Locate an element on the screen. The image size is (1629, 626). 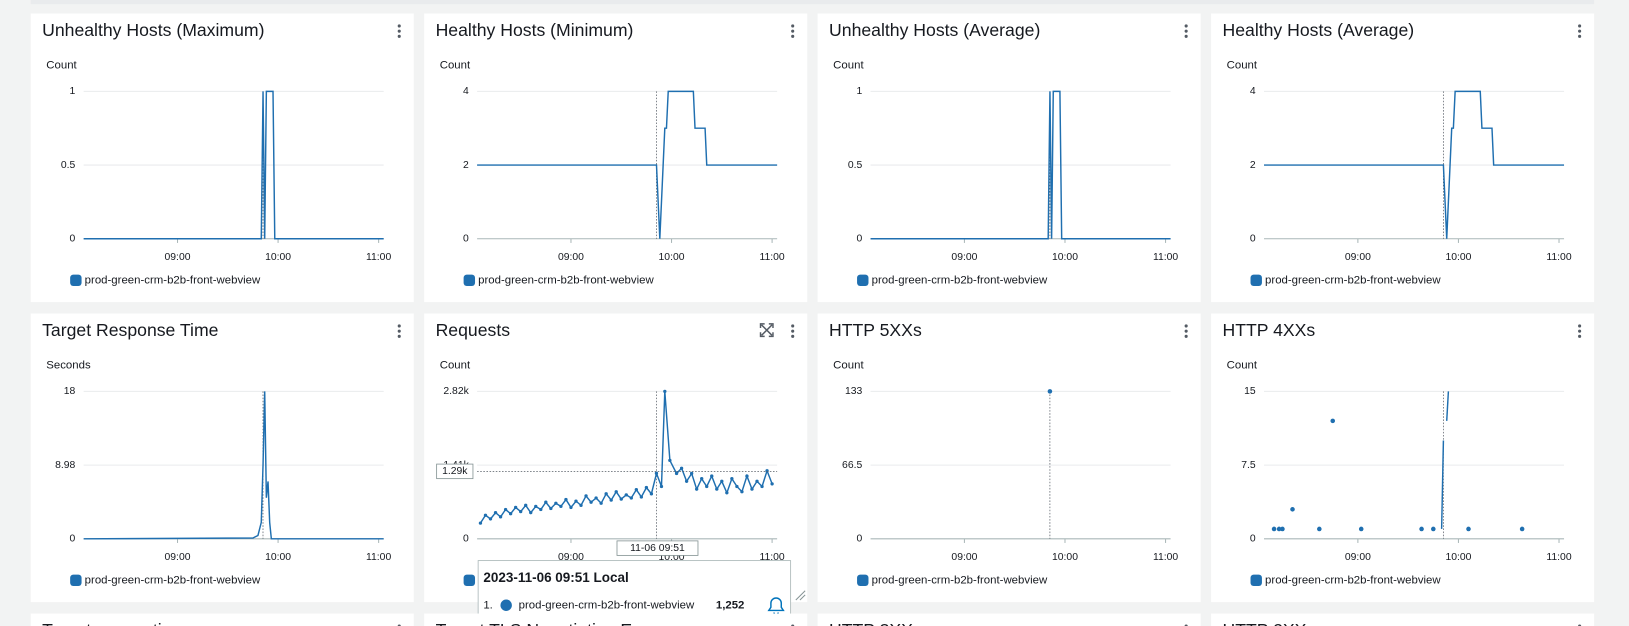
y-tick-label: 2.82k is located at coordinates (456, 391).